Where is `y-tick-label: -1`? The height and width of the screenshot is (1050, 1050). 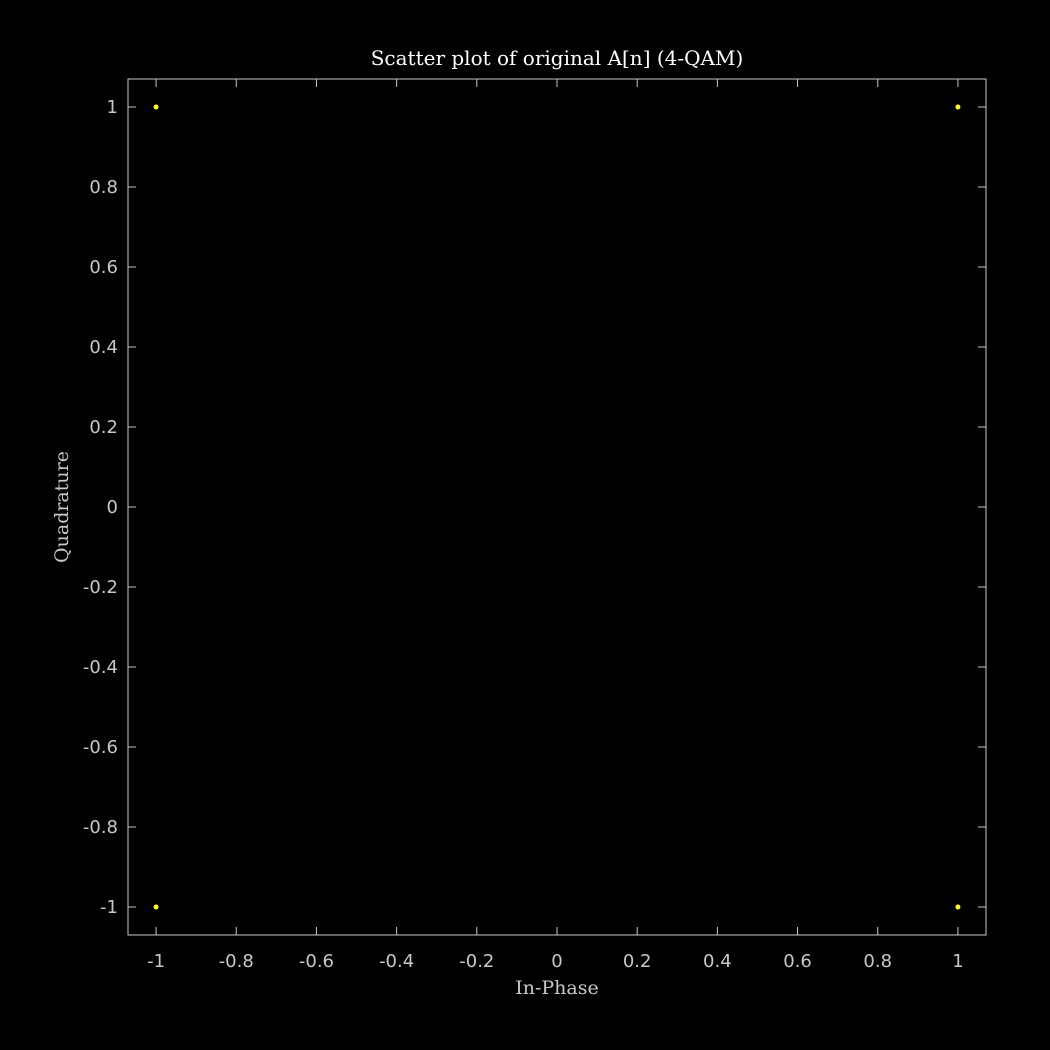 y-tick-label: -1 is located at coordinates (109, 907).